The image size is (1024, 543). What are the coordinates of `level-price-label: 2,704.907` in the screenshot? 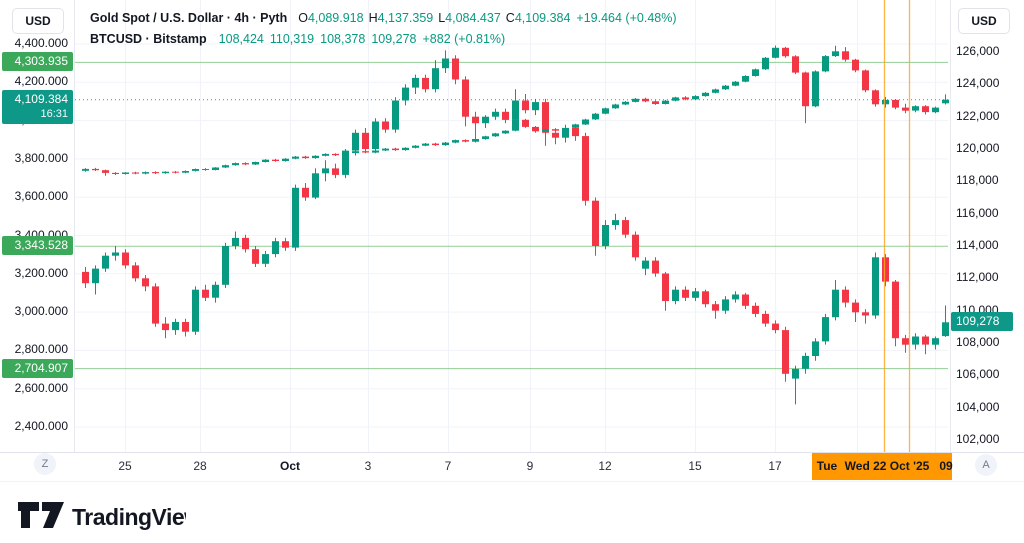 It's located at (37, 368).